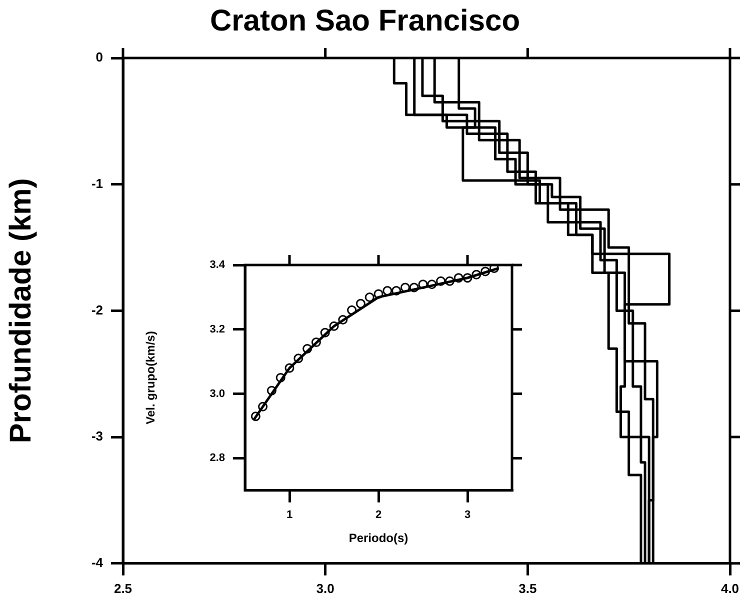 Image resolution: width=747 pixels, height=603 pixels. Describe the element at coordinates (217, 329) in the screenshot. I see `y-tick-label: 3.2` at that location.